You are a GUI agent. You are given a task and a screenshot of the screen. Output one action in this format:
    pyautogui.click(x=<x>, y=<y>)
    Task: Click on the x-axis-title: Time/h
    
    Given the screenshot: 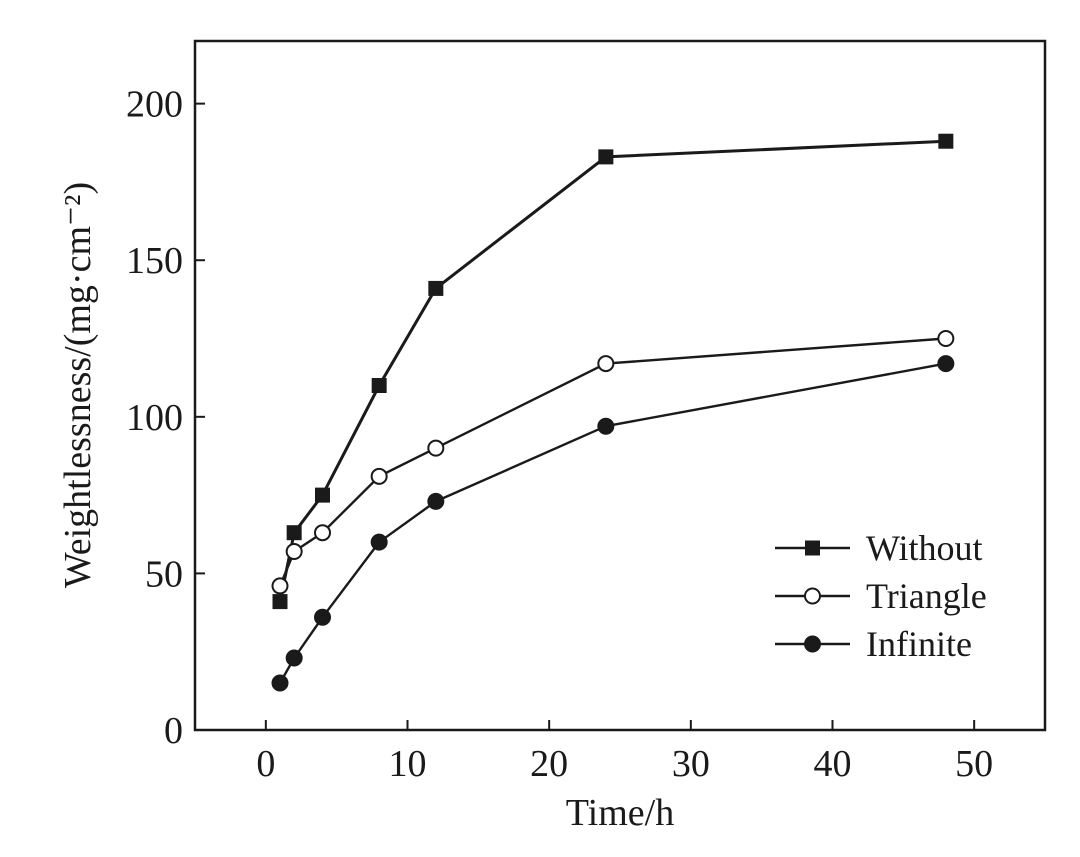 What is the action you would take?
    pyautogui.click(x=620, y=813)
    